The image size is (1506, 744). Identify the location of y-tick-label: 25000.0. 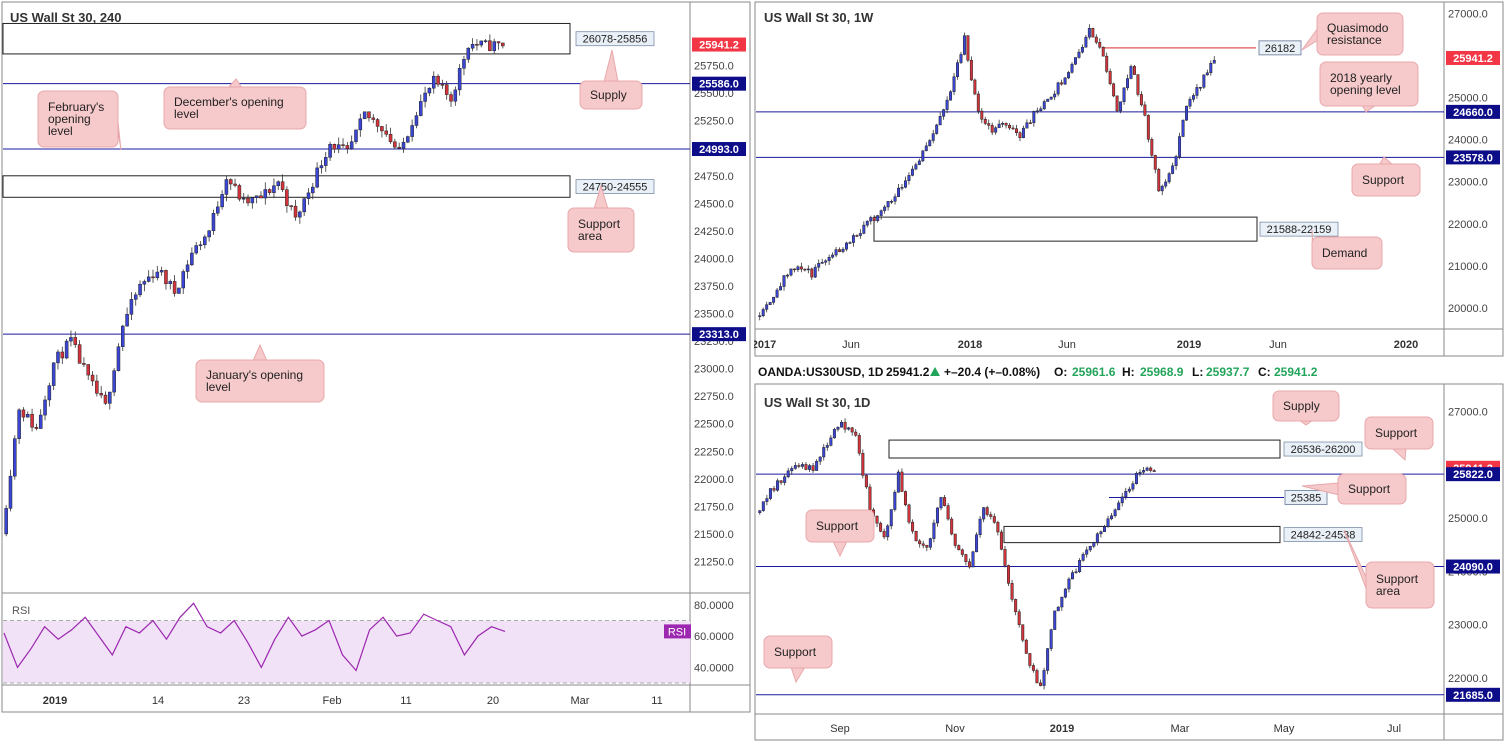
(1468, 519).